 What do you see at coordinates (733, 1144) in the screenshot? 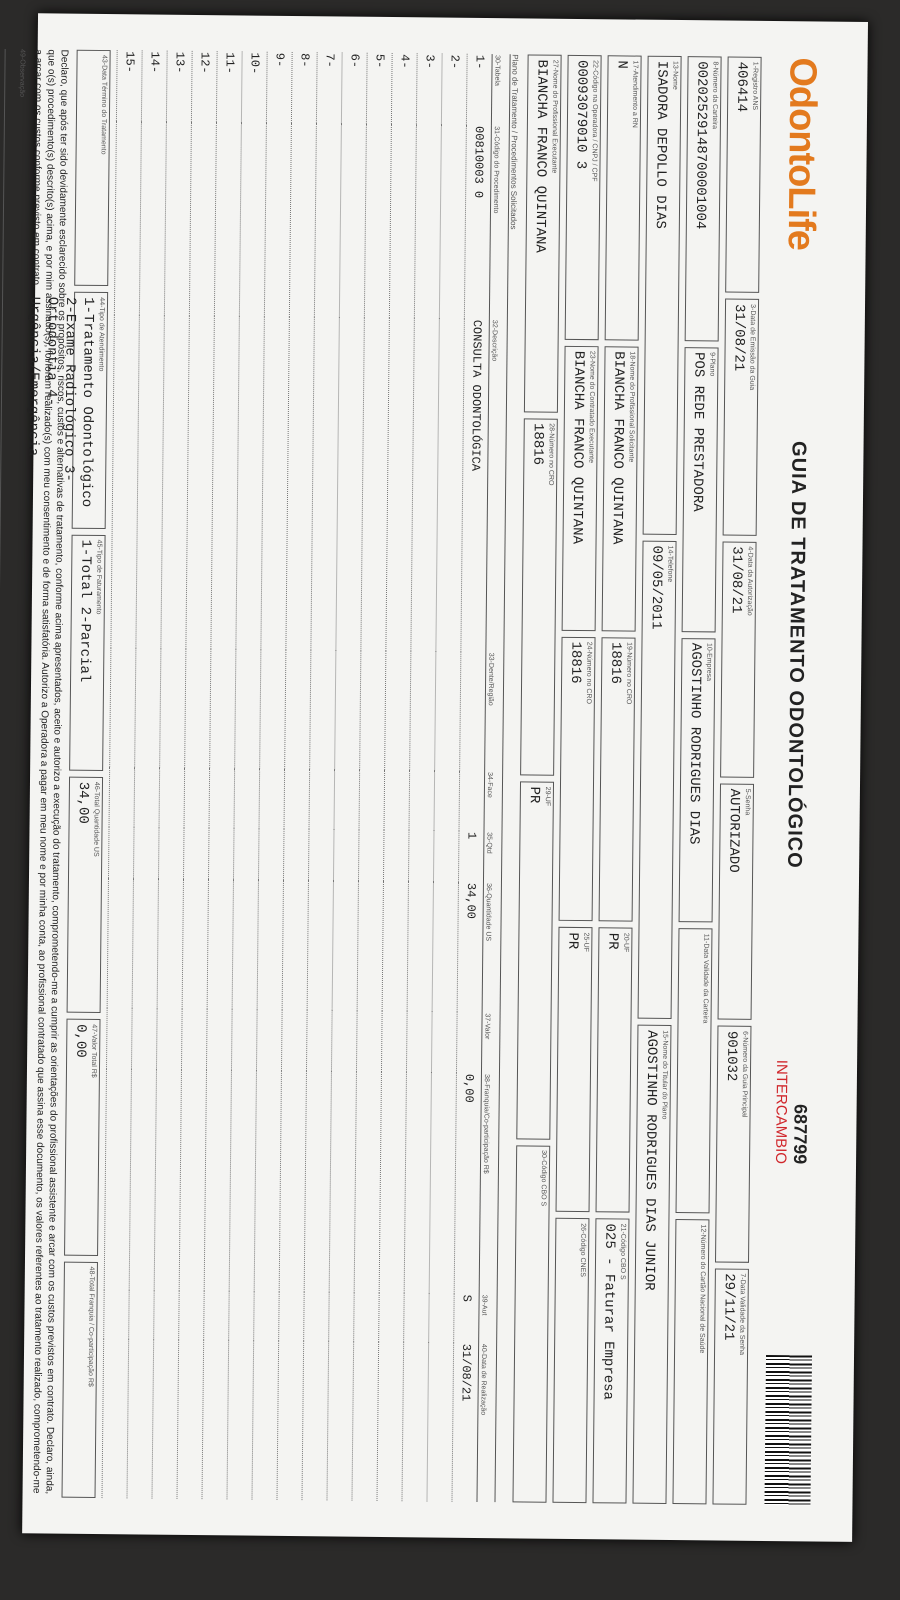
I see `field: 6-Número da Guia Principal 901032` at bounding box center [733, 1144].